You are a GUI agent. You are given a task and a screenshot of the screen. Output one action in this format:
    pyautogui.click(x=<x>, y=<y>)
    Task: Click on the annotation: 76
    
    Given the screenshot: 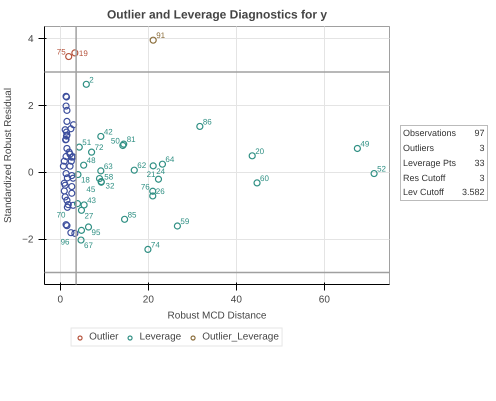 What is the action you would take?
    pyautogui.click(x=145, y=187)
    